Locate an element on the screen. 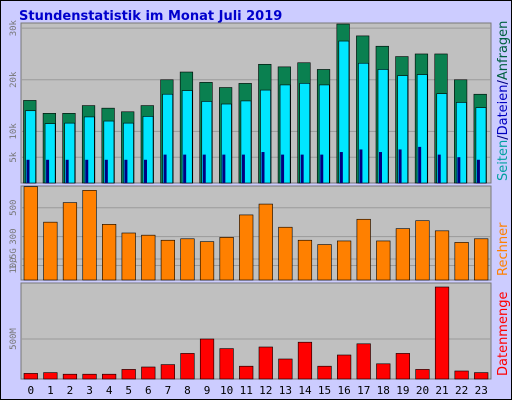 The image size is (512, 400). x-tick-label: 3 is located at coordinates (89, 390).